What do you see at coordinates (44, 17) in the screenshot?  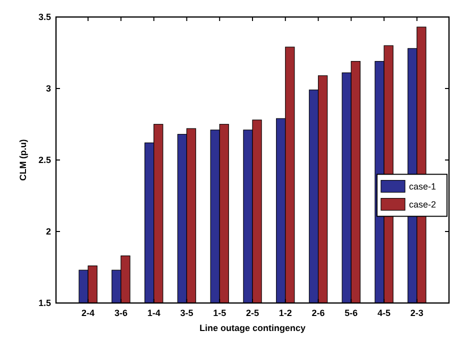 I see `y-tick-label: 3.5` at bounding box center [44, 17].